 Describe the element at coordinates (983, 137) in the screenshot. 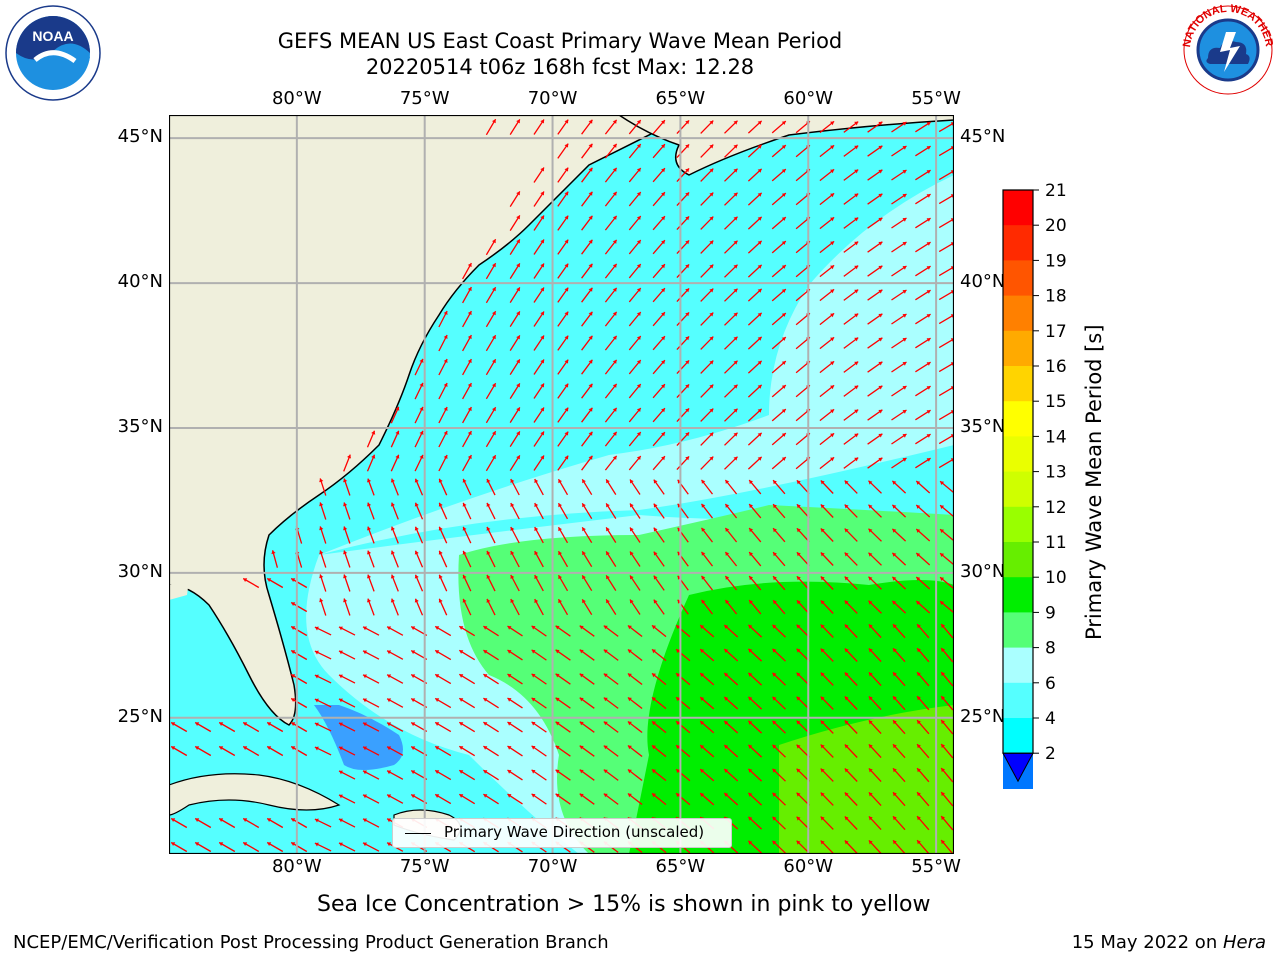

I see `lat-label-right: 45°N` at that location.